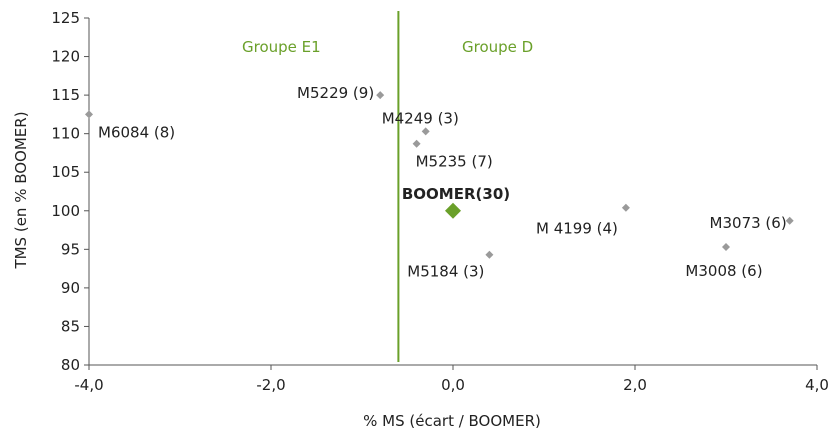 This screenshot has height=434, width=830. Describe the element at coordinates (723, 271) in the screenshot. I see `data-label: M3008 (6)` at that location.